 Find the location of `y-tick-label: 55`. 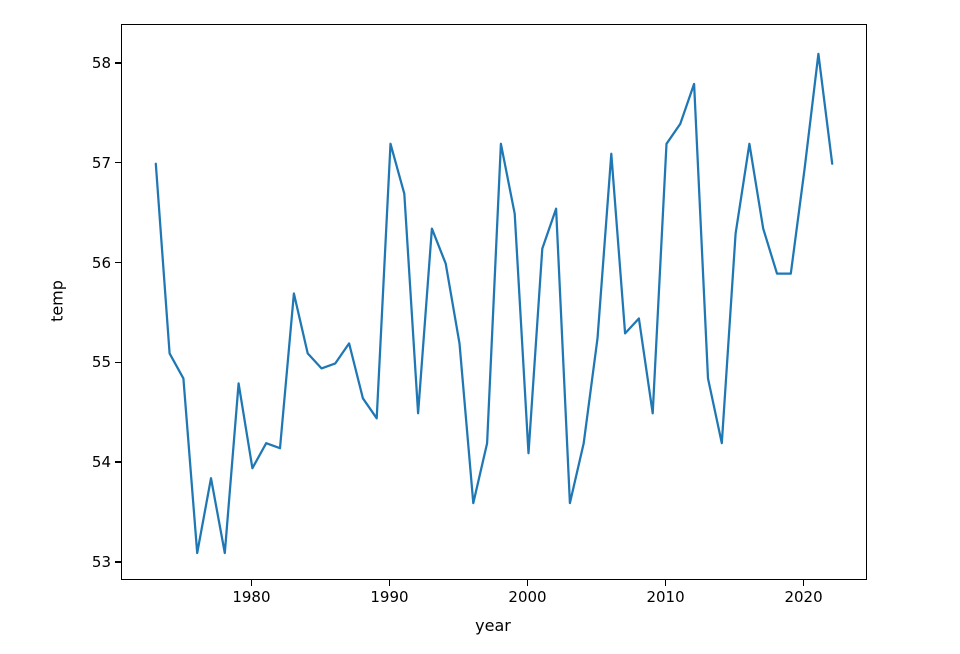

y-tick-label: 55 is located at coordinates (101, 362).